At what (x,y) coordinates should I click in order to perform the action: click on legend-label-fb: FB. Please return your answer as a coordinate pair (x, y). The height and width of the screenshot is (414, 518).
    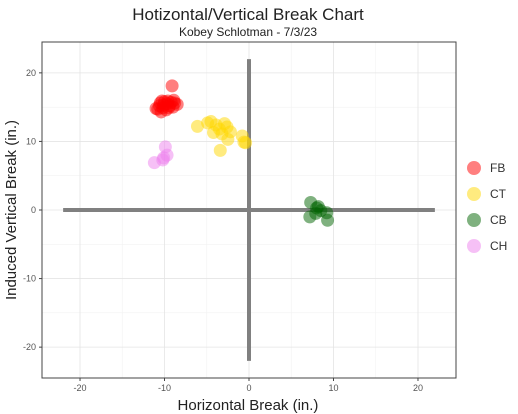
    Looking at the image, I should click on (497, 168).